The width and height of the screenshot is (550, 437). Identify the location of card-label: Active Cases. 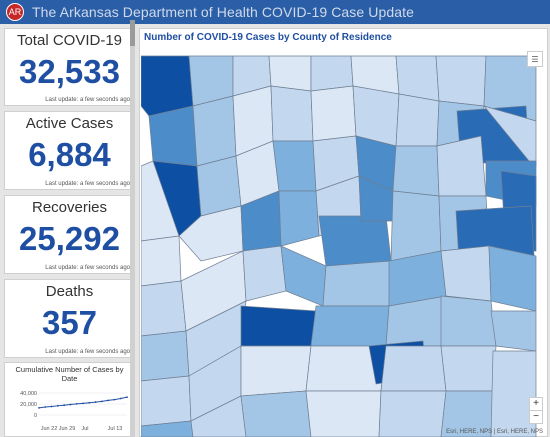
(69, 123).